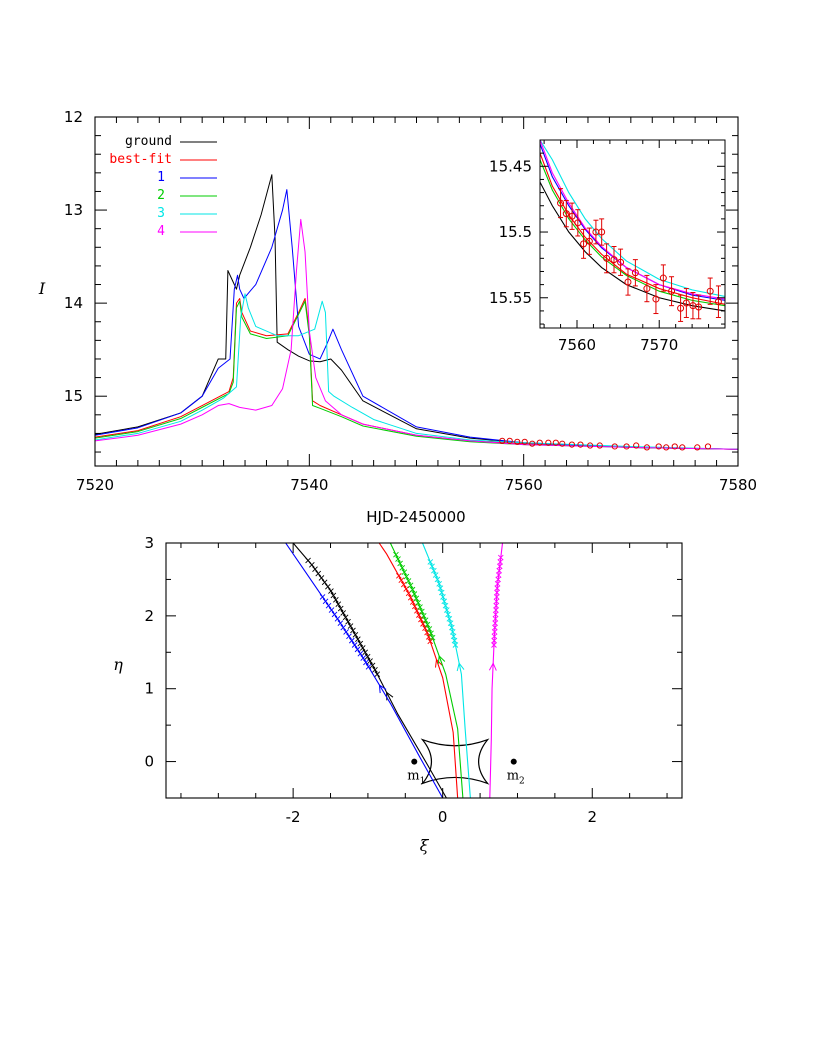  Describe the element at coordinates (73, 117) in the screenshot. I see `y-tick-label: 12` at that location.